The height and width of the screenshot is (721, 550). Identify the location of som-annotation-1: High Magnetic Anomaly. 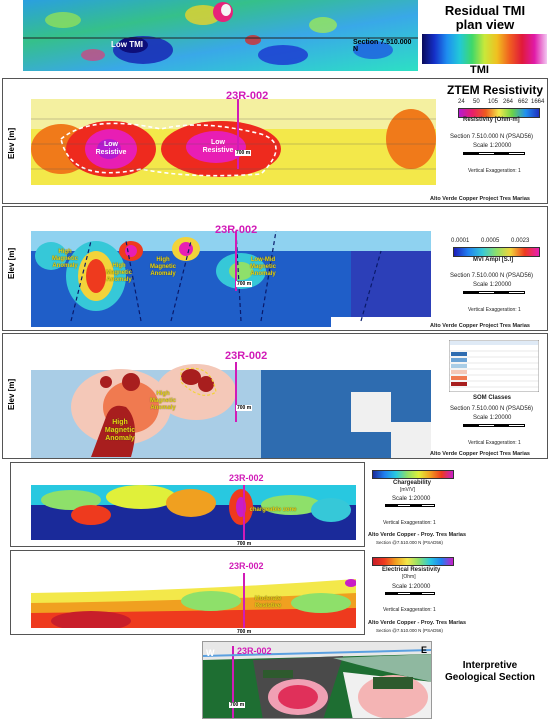
(120, 430).